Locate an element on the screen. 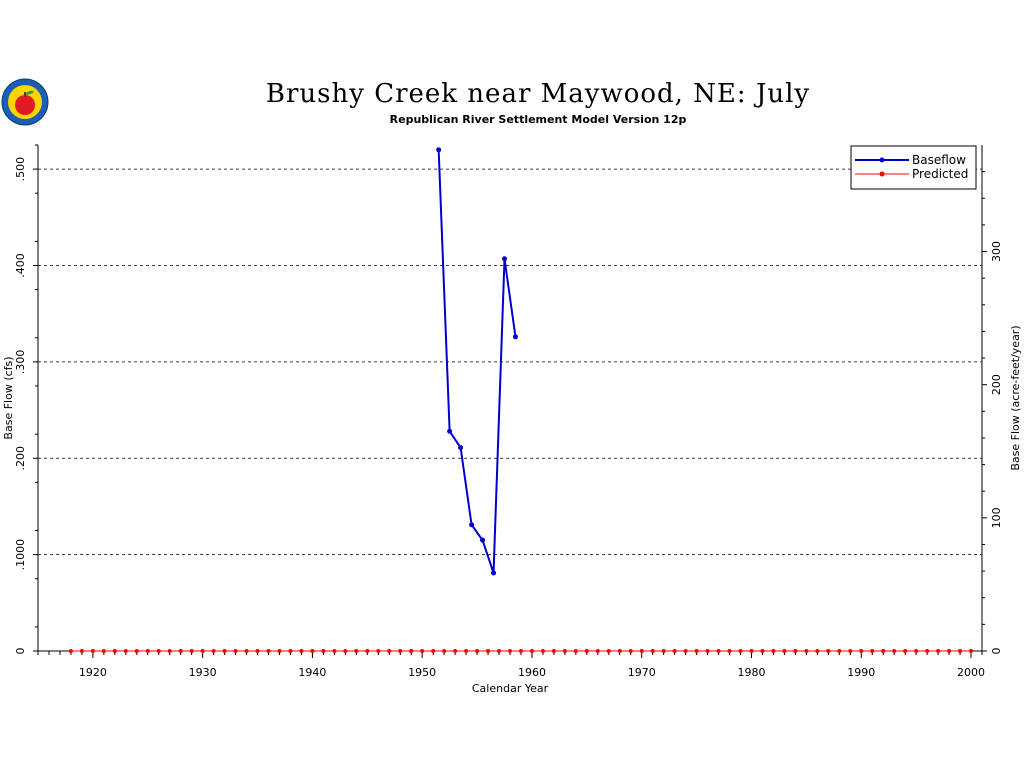  x-tick-label: 1940 is located at coordinates (312, 672).